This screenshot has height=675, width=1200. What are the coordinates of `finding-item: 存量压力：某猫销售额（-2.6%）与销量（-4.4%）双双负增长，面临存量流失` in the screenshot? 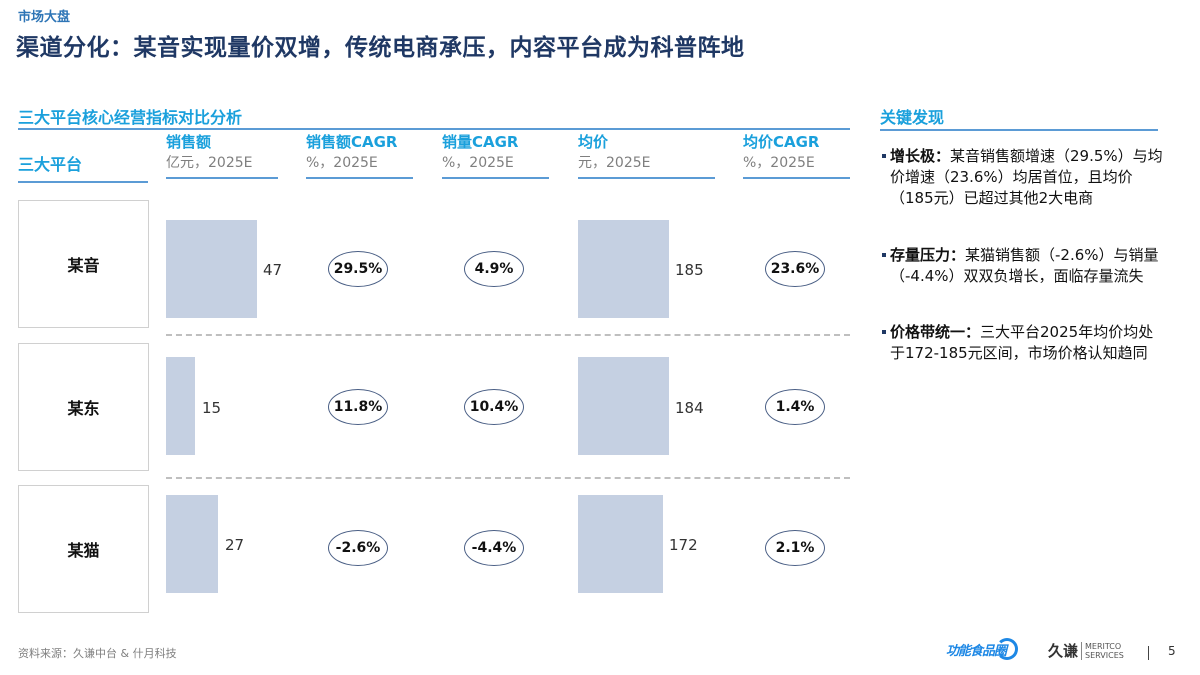 It's located at (1024, 266).